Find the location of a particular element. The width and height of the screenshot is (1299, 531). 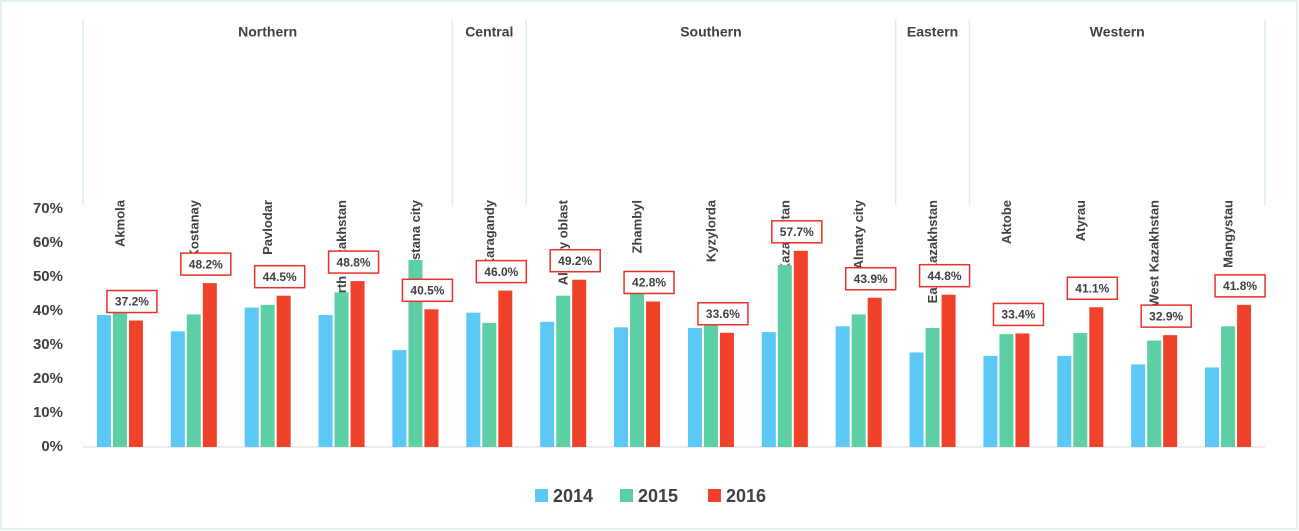

group-label: Southern is located at coordinates (710, 32).